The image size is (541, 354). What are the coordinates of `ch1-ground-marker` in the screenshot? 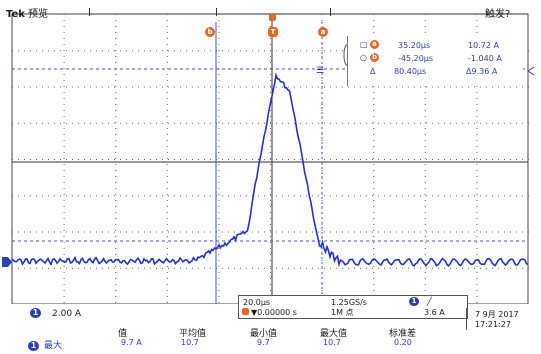 It's located at (7, 262).